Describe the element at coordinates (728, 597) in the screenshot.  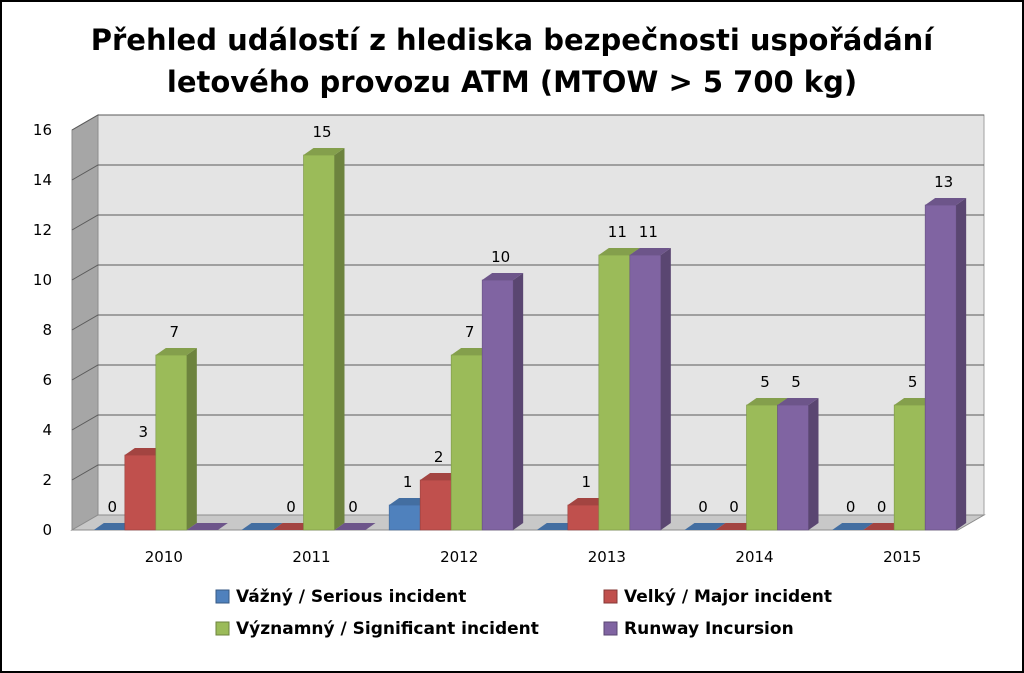
I see `legend-label: Velký / Major incident` at that location.